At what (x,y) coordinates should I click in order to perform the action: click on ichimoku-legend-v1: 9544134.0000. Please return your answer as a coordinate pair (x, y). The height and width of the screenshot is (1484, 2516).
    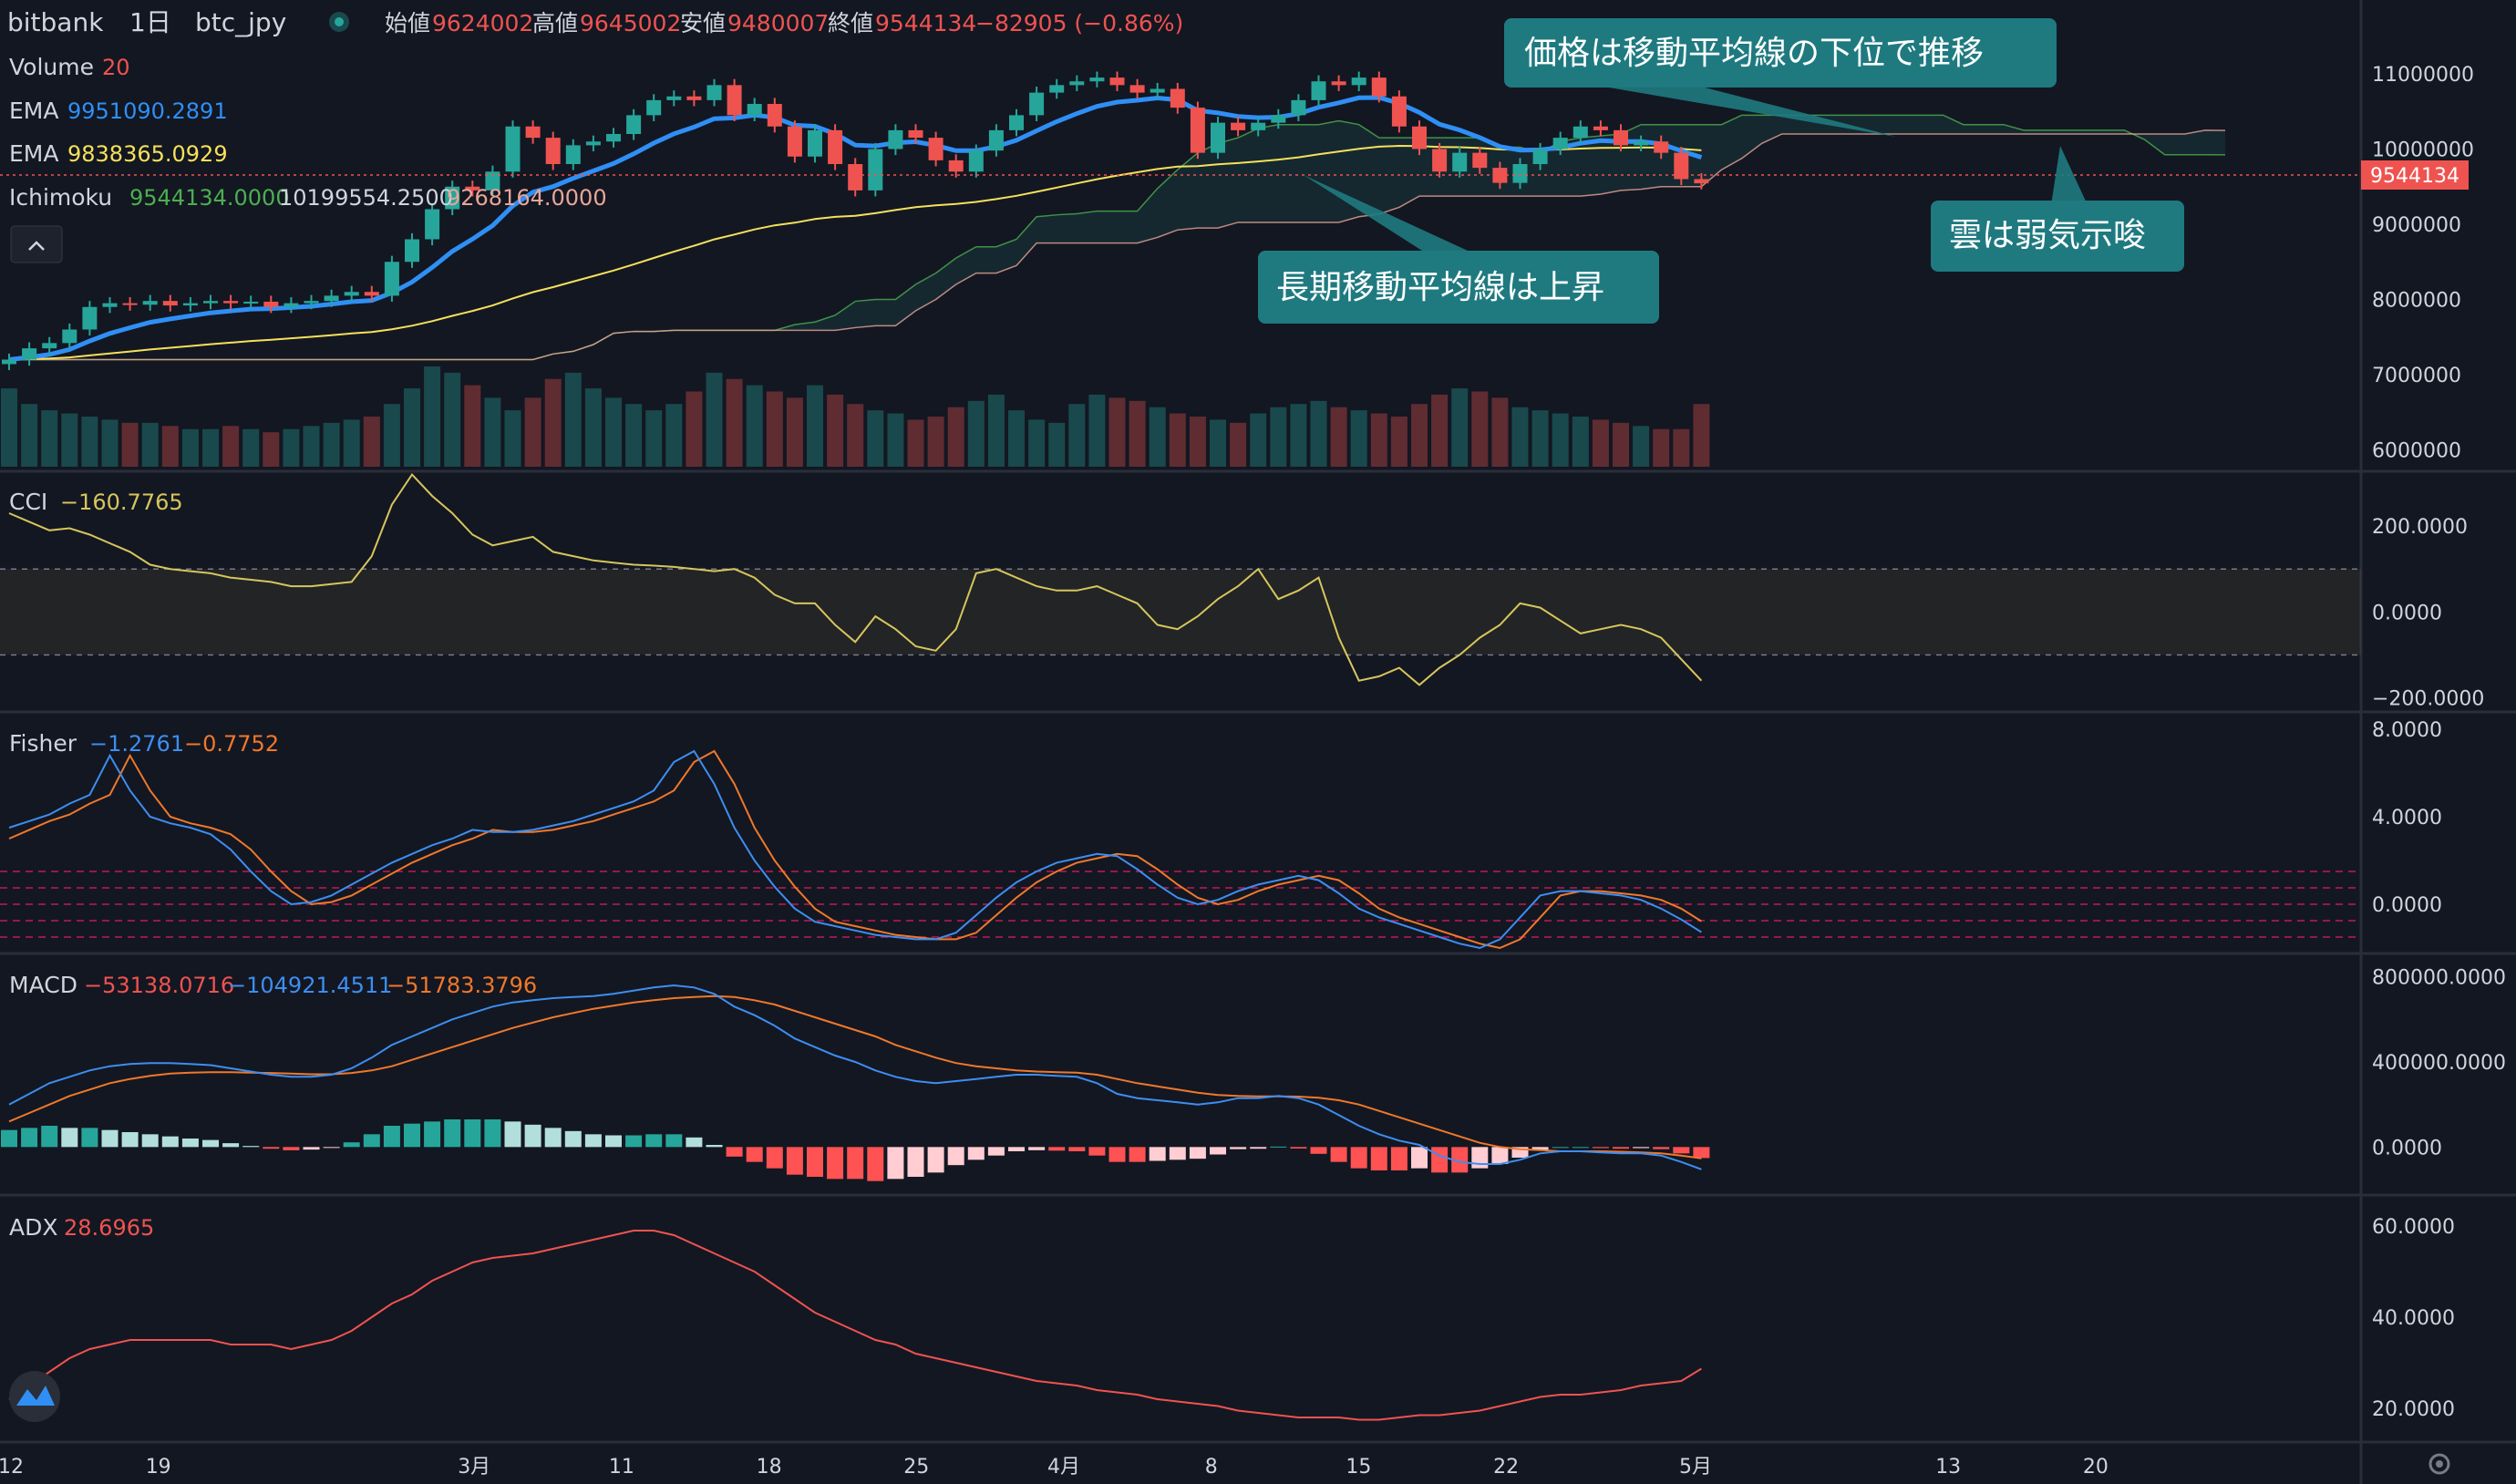
    Looking at the image, I should click on (209, 198).